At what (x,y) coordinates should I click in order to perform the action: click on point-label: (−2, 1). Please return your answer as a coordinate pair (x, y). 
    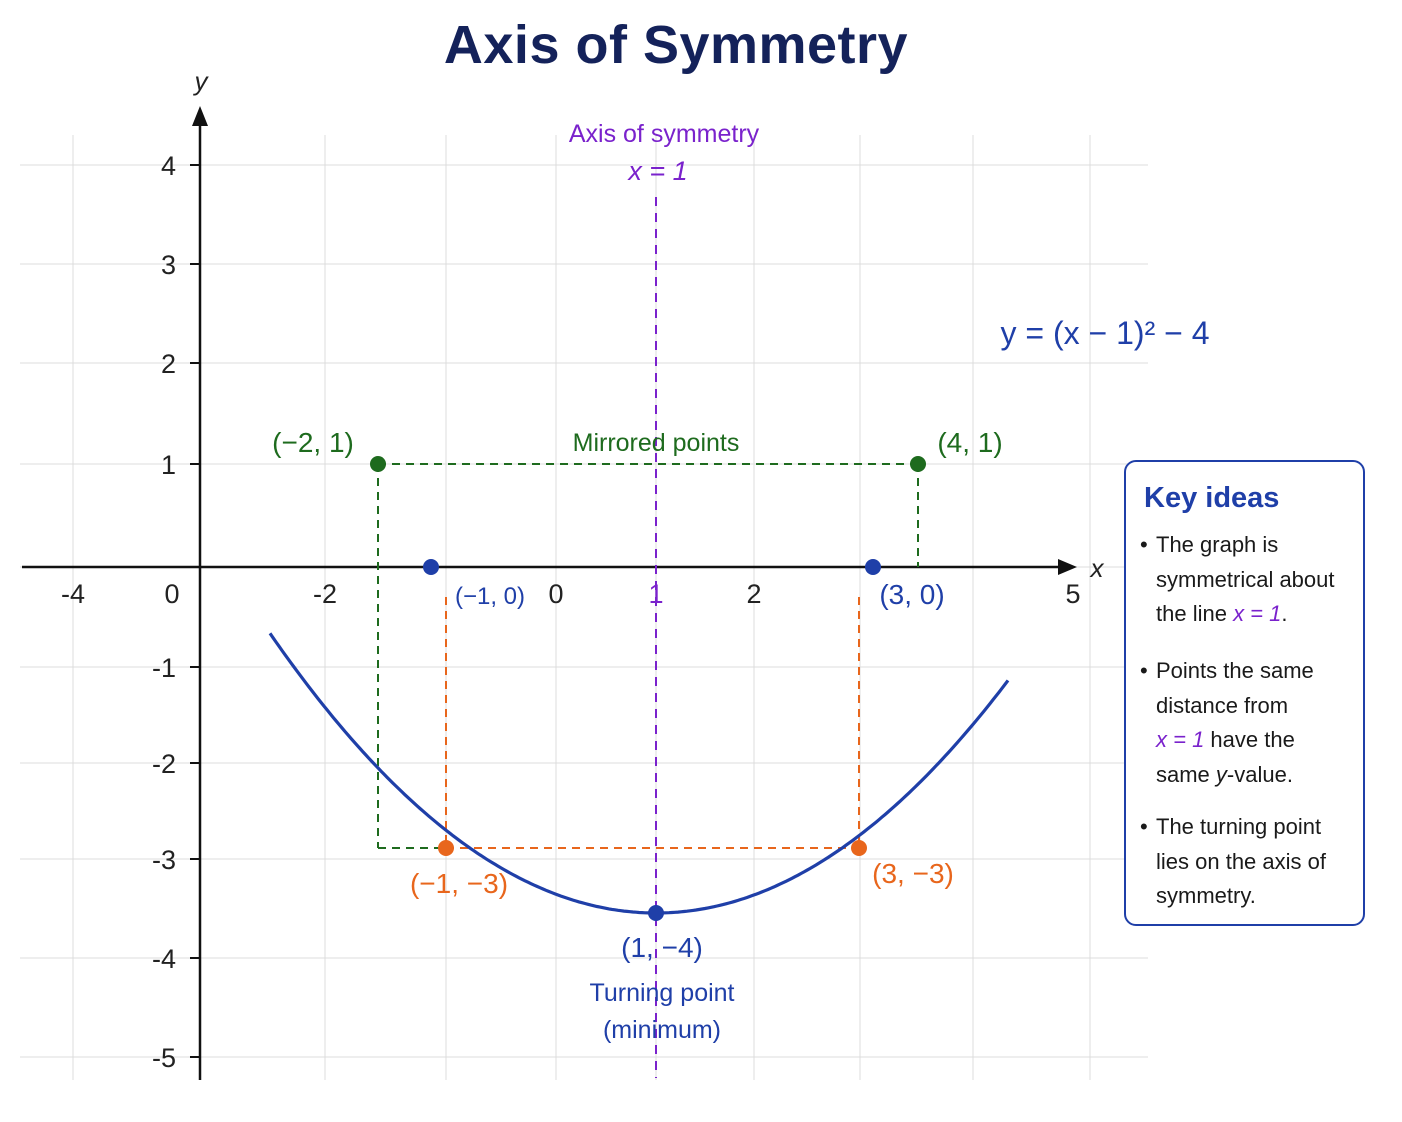
    Looking at the image, I should click on (313, 442).